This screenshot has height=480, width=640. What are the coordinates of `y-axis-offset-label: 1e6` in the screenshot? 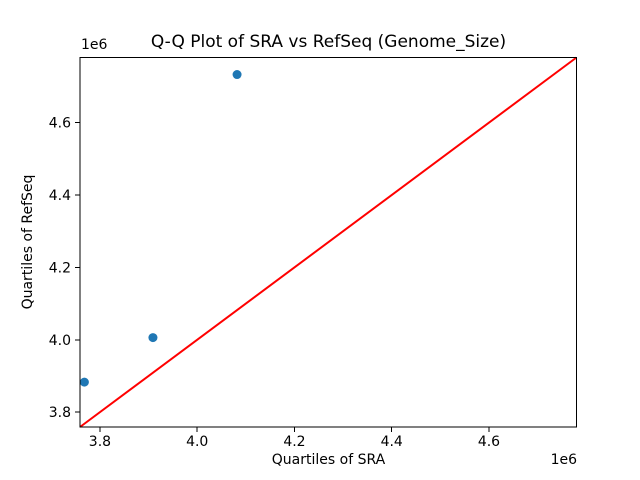 It's located at (94, 45).